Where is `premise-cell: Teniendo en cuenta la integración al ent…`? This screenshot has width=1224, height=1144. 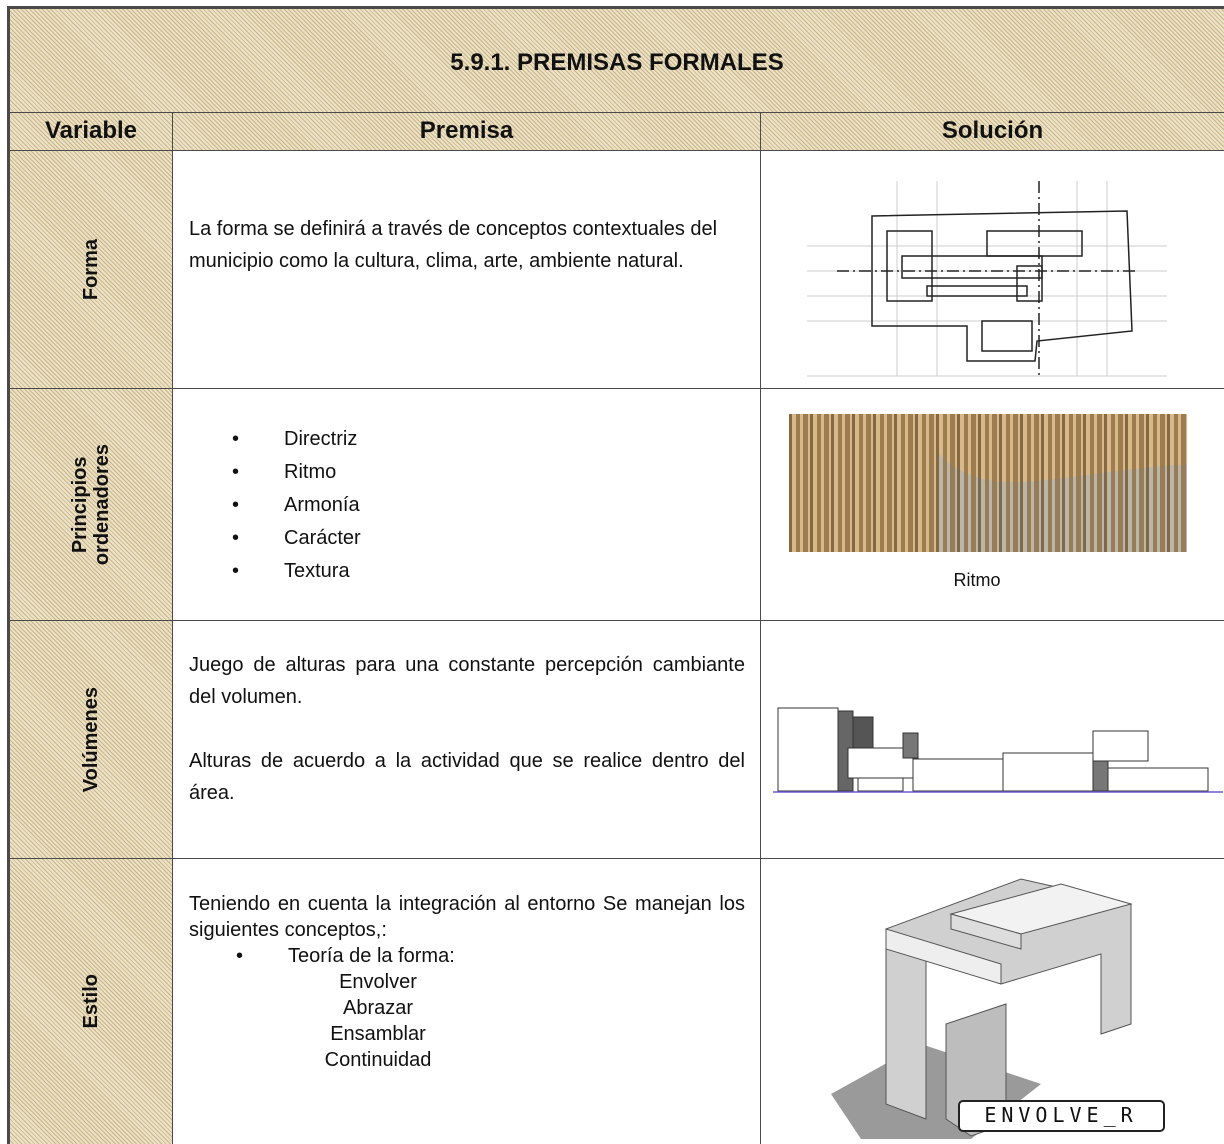 premise-cell: Teniendo en cuenta la integración al ent… is located at coordinates (466, 1001).